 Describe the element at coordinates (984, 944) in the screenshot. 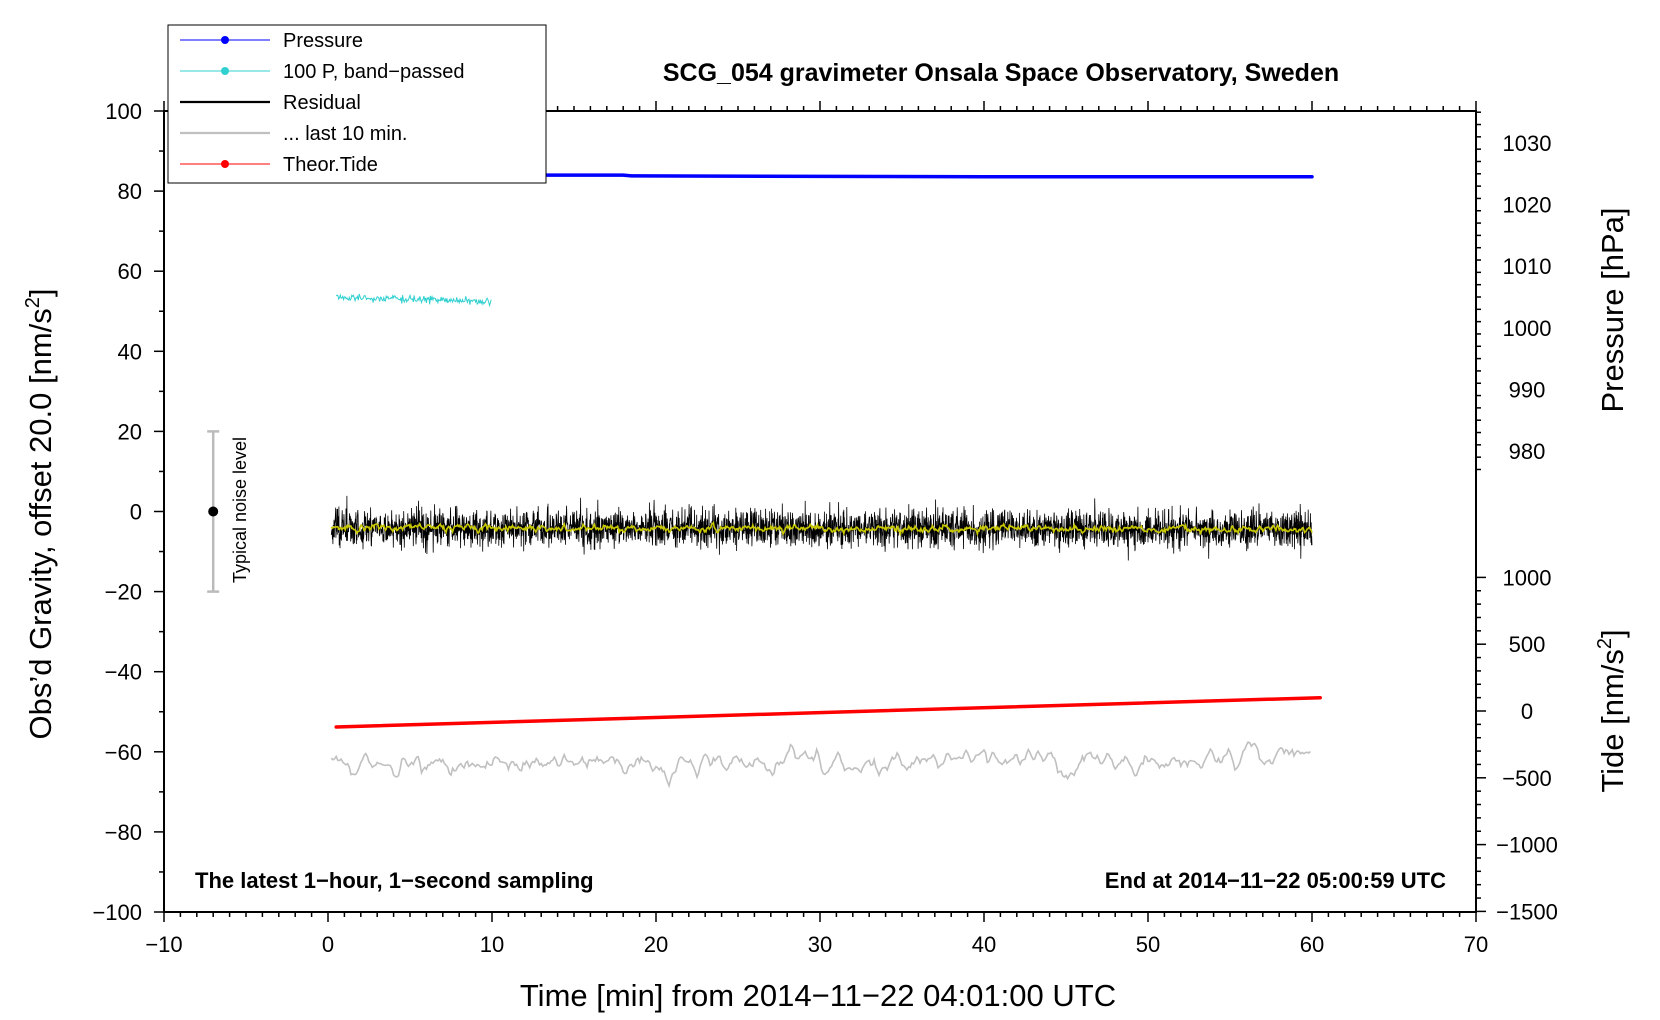

I see `x-tick-label: 40` at that location.